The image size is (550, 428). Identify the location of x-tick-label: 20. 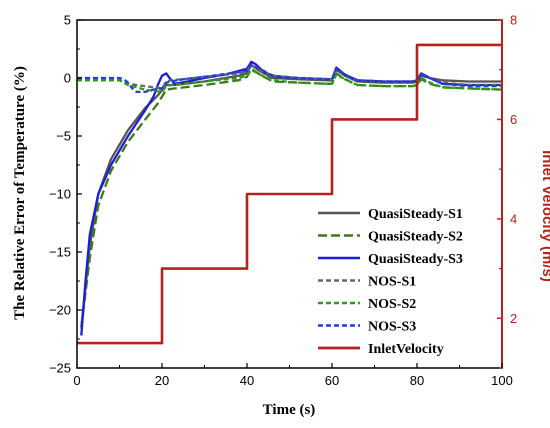
(162, 380).